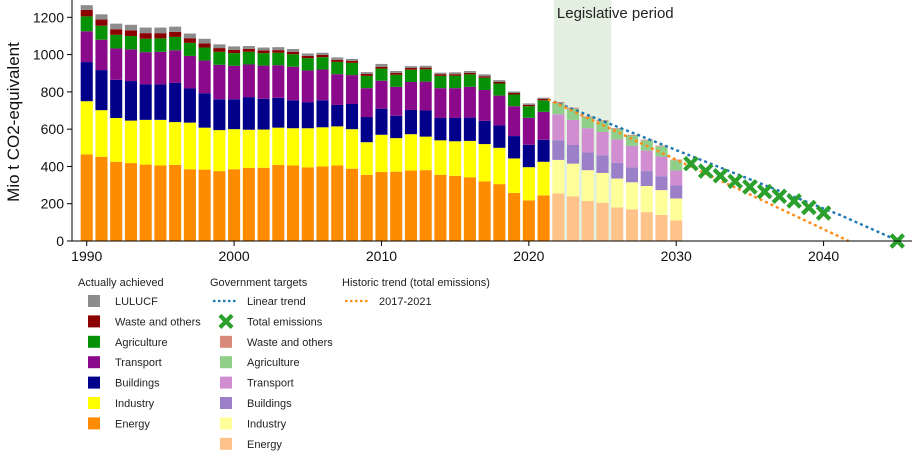 The height and width of the screenshot is (460, 920). I want to click on legend-item-government-targets-industry: Industry, so click(253, 423).